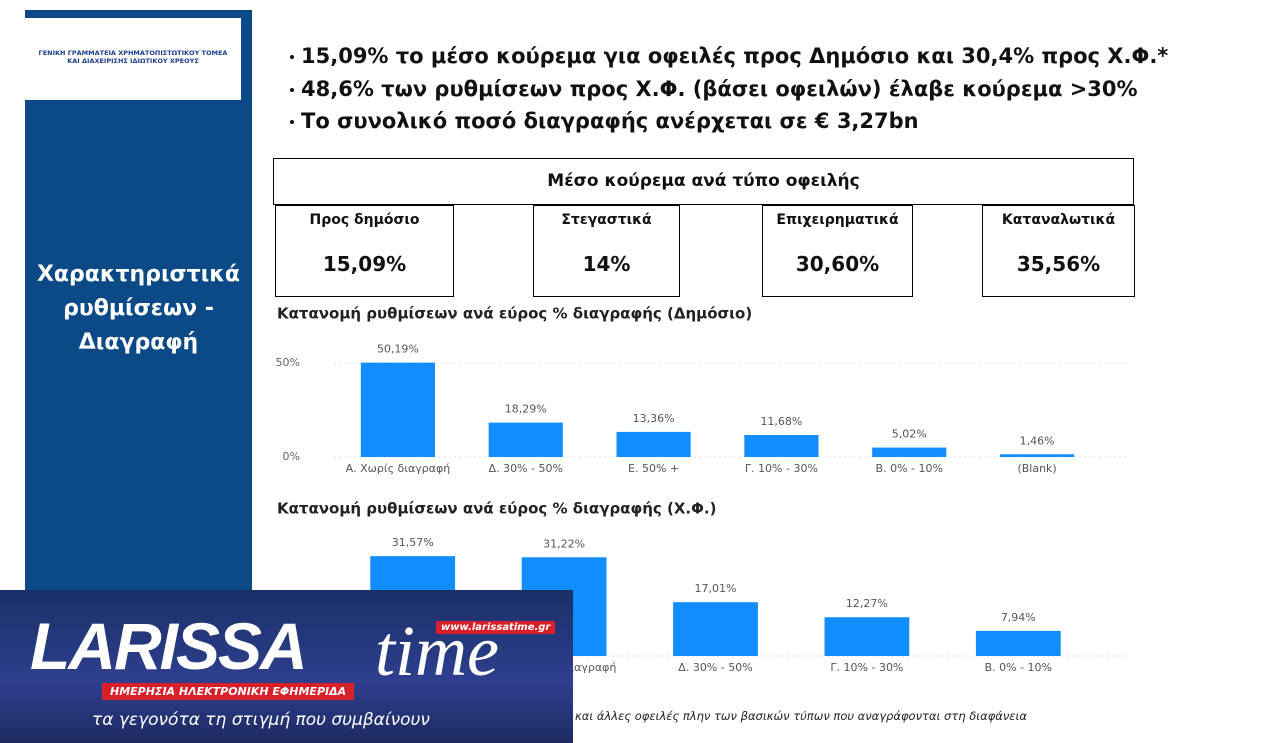 Image resolution: width=1277 pixels, height=743 pixels. I want to click on url: www.larissatime.gr, so click(496, 627).